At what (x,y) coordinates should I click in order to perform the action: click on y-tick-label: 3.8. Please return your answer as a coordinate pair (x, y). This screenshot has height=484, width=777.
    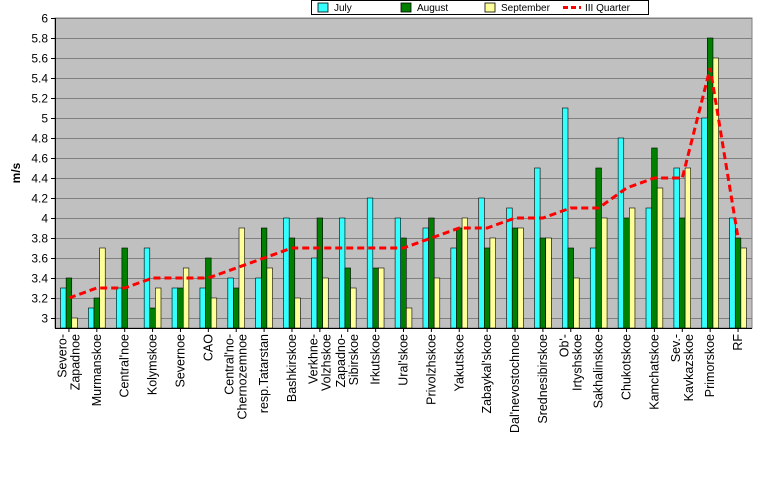
    Looking at the image, I should click on (39, 239).